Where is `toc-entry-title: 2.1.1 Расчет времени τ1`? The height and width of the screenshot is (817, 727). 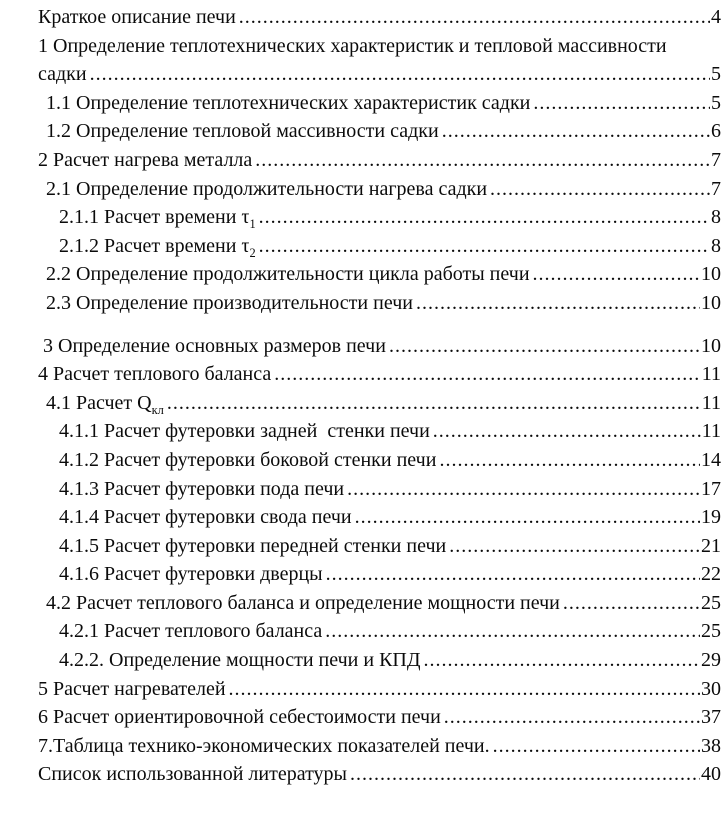 toc-entry-title: 2.1.1 Расчет времени τ1 is located at coordinates (157, 217).